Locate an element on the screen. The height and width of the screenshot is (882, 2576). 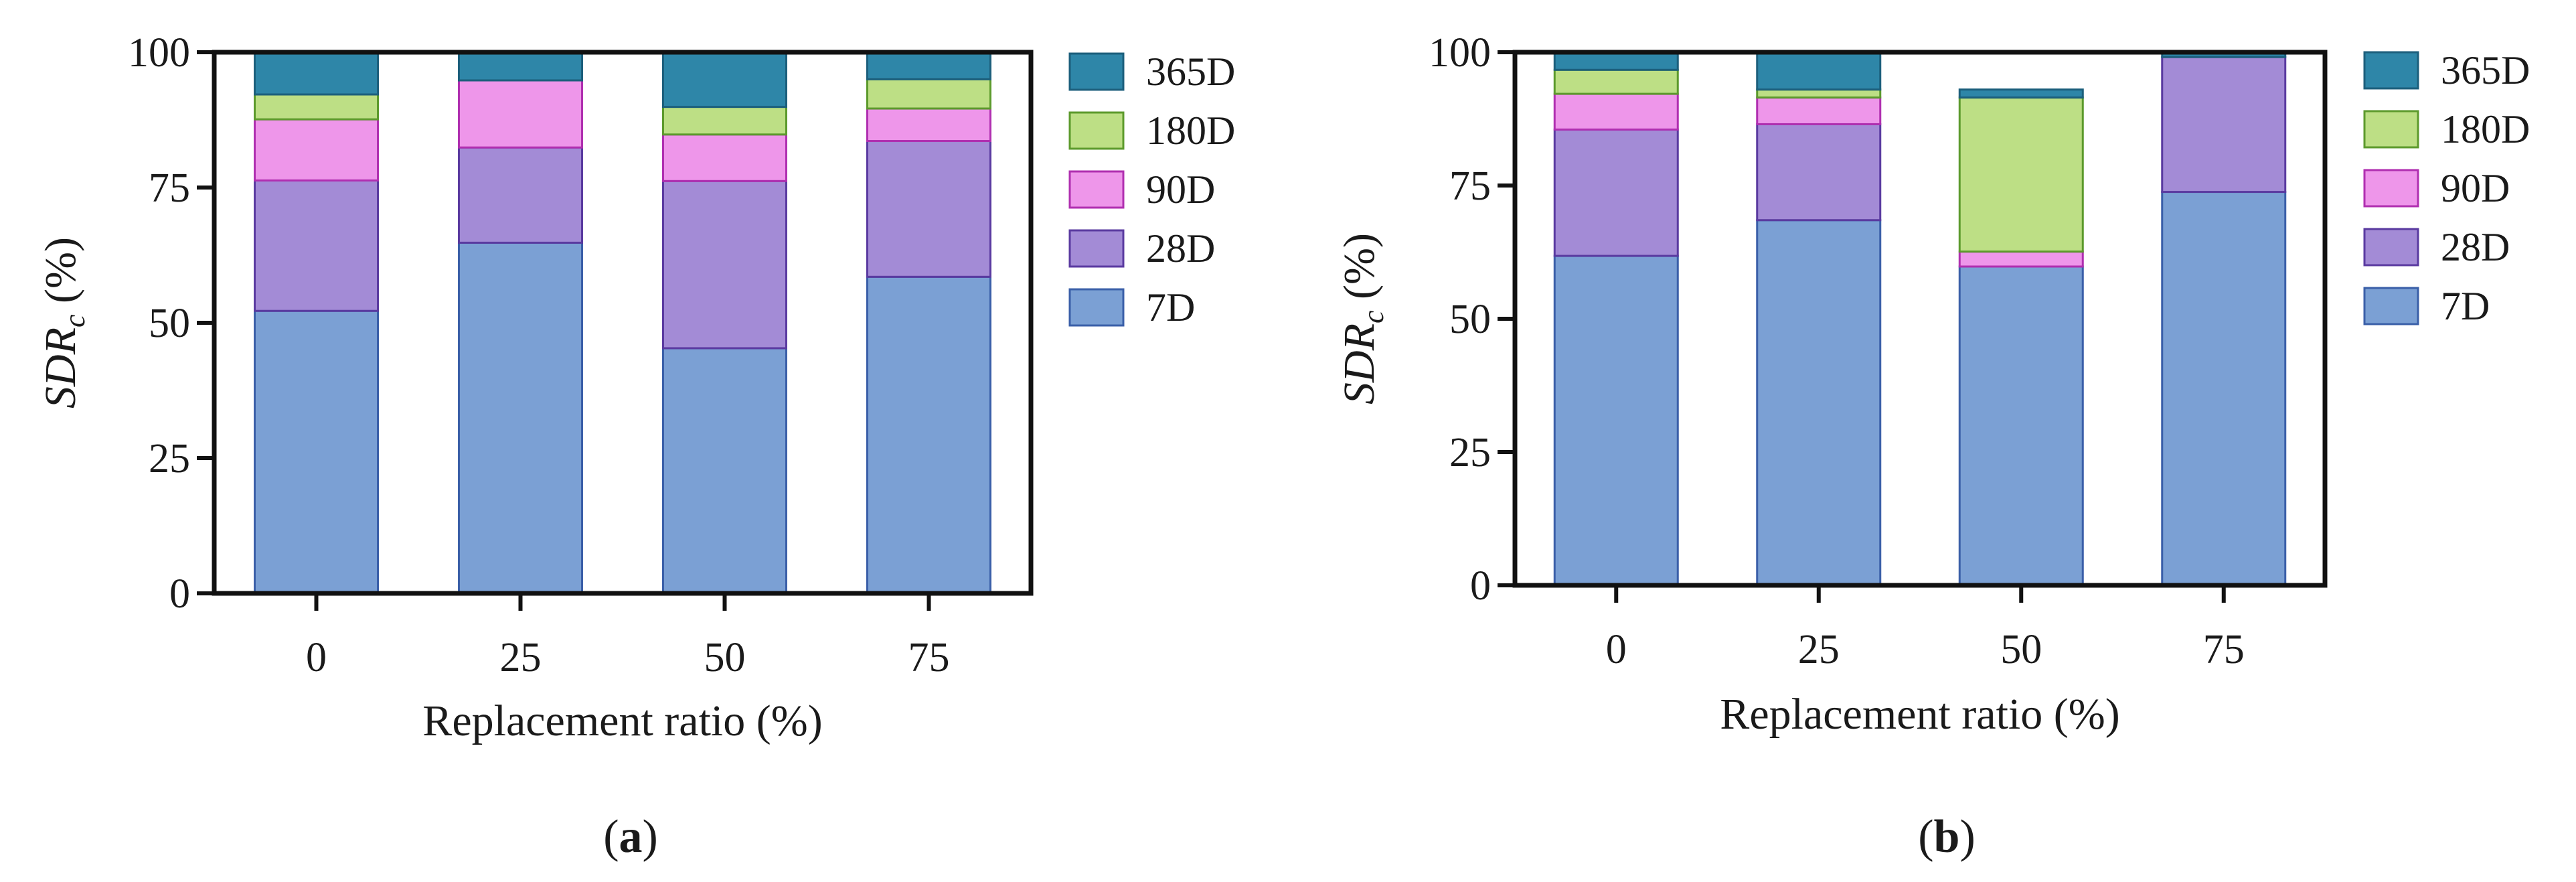
panel-label-a: (a) is located at coordinates (630, 837).